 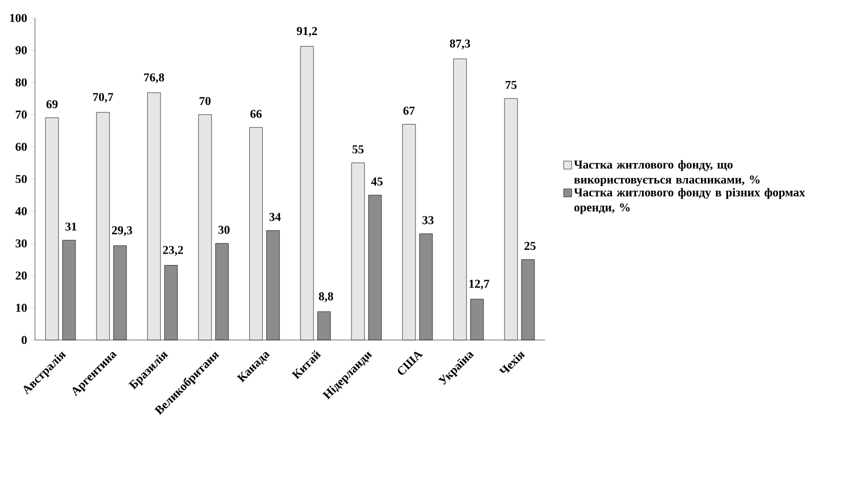 What do you see at coordinates (275, 216) in the screenshot?
I see `data-label: 34` at bounding box center [275, 216].